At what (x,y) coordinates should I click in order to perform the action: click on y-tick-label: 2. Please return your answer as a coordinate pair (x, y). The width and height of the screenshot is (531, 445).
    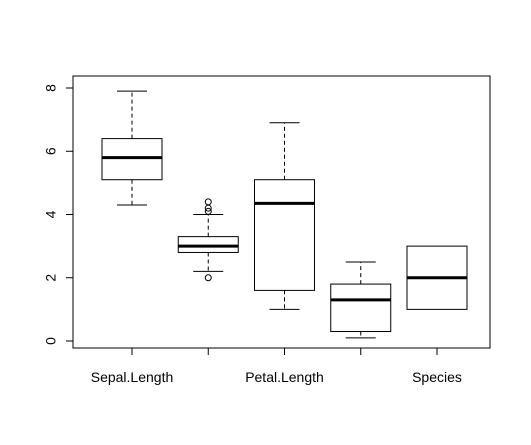
    Looking at the image, I should click on (51, 278).